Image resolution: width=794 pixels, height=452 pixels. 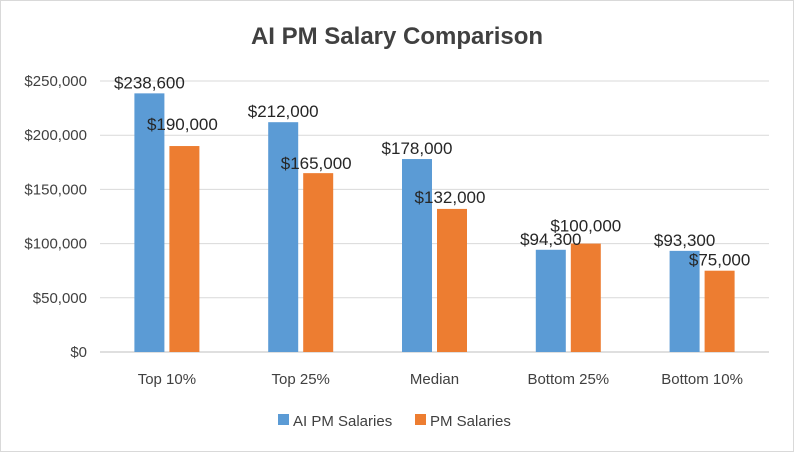 I want to click on x-tick-label: Bottom 25%, so click(x=568, y=379).